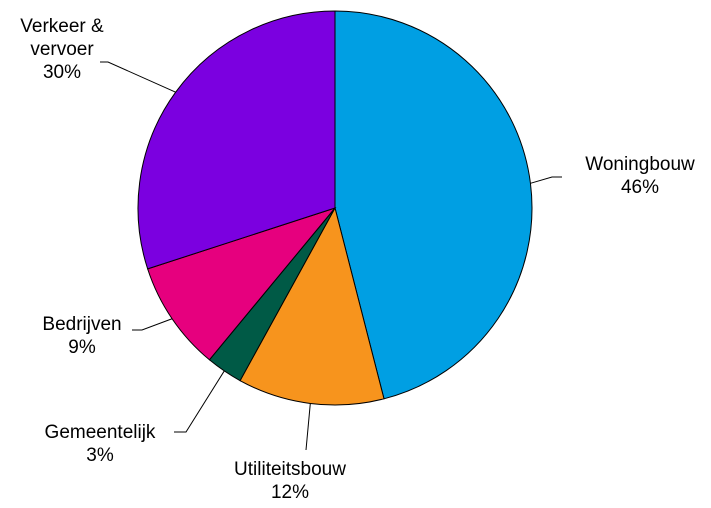  I want to click on slice-label-4: Verkeer & vervoer 30%, so click(62, 49).